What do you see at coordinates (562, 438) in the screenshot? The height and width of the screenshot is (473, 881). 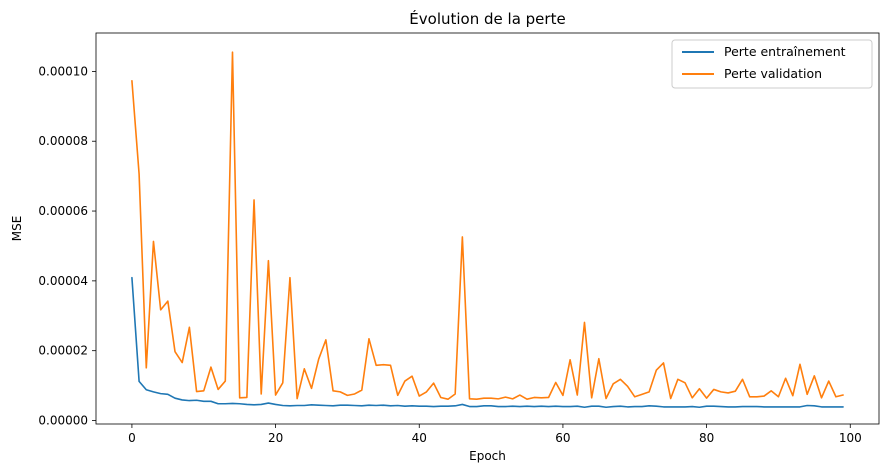 I see `x-tick-label: 60` at bounding box center [562, 438].